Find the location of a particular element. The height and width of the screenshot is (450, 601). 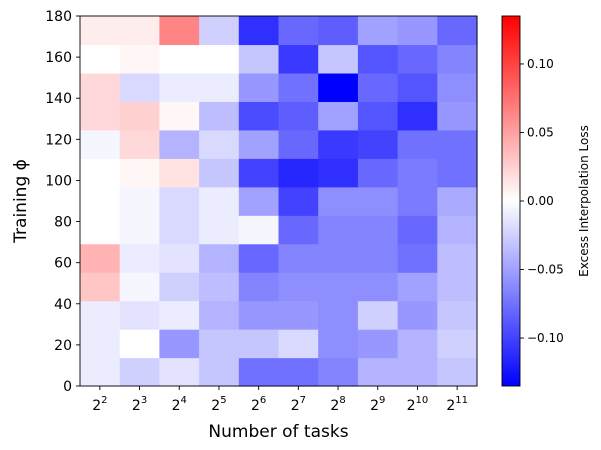

x-tick-label: 26 is located at coordinates (258, 404).